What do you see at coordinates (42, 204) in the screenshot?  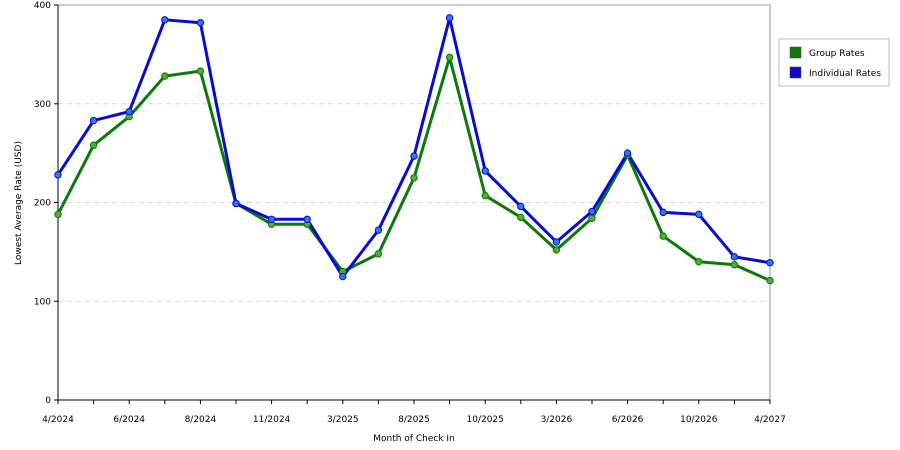 I see `y-tick-label: 200` at bounding box center [42, 204].